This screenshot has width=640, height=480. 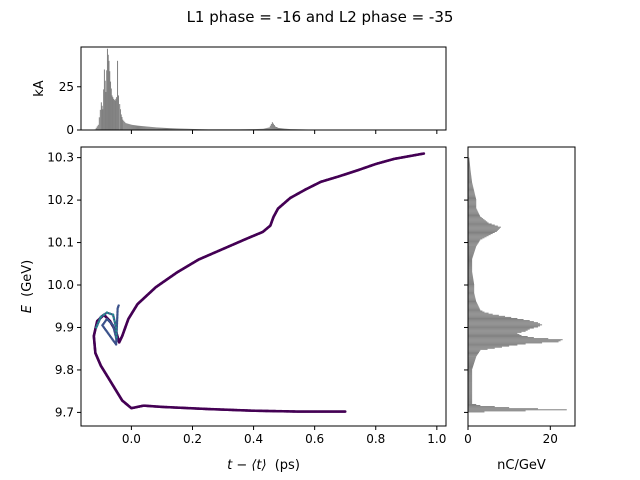 What do you see at coordinates (64, 412) in the screenshot?
I see `main-y-tick-label: 9.7` at bounding box center [64, 412].